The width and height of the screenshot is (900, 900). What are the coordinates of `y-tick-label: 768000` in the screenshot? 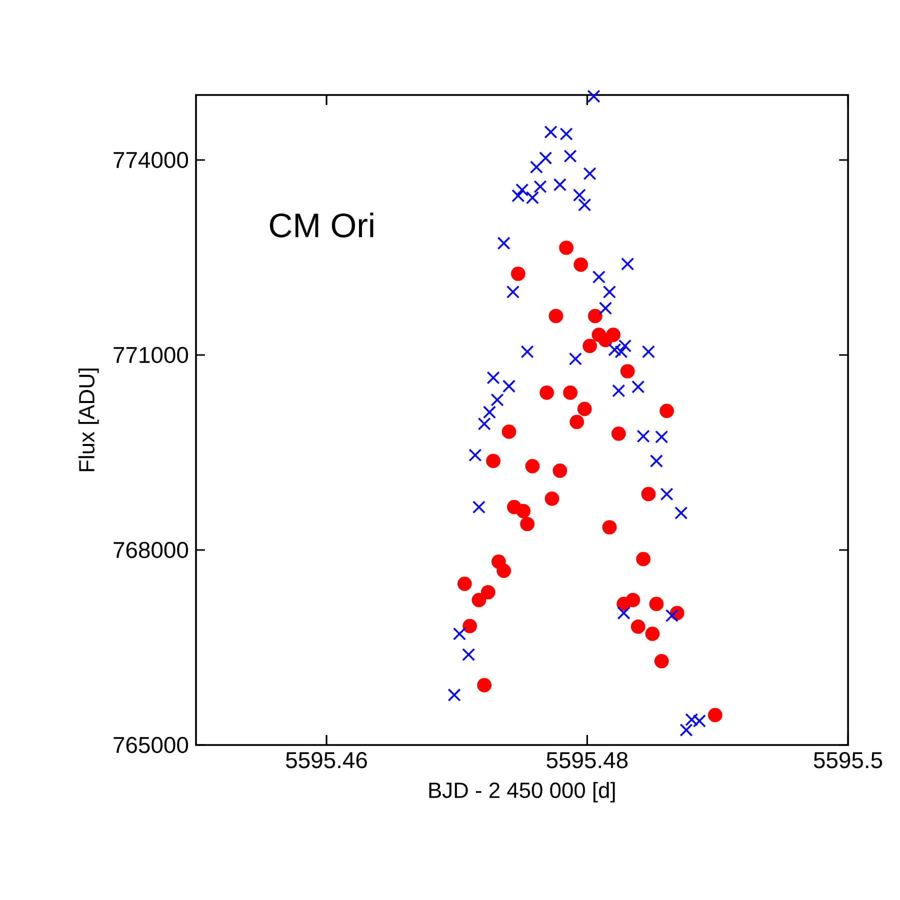 It's located at (151, 550).